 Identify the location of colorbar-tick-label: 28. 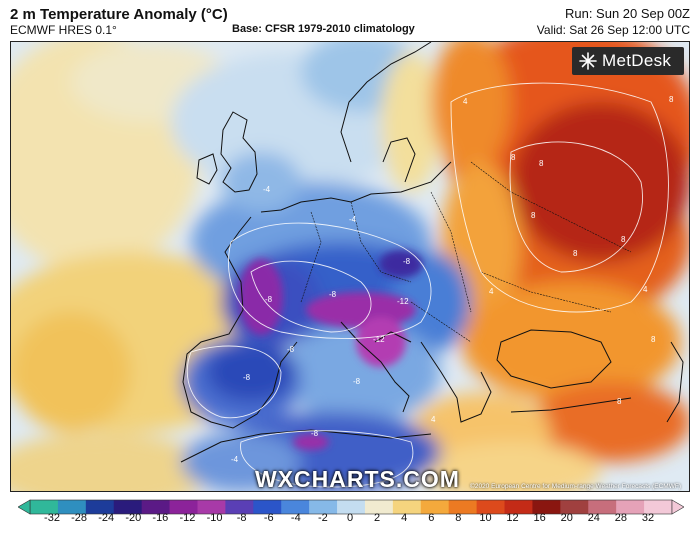
(621, 518).